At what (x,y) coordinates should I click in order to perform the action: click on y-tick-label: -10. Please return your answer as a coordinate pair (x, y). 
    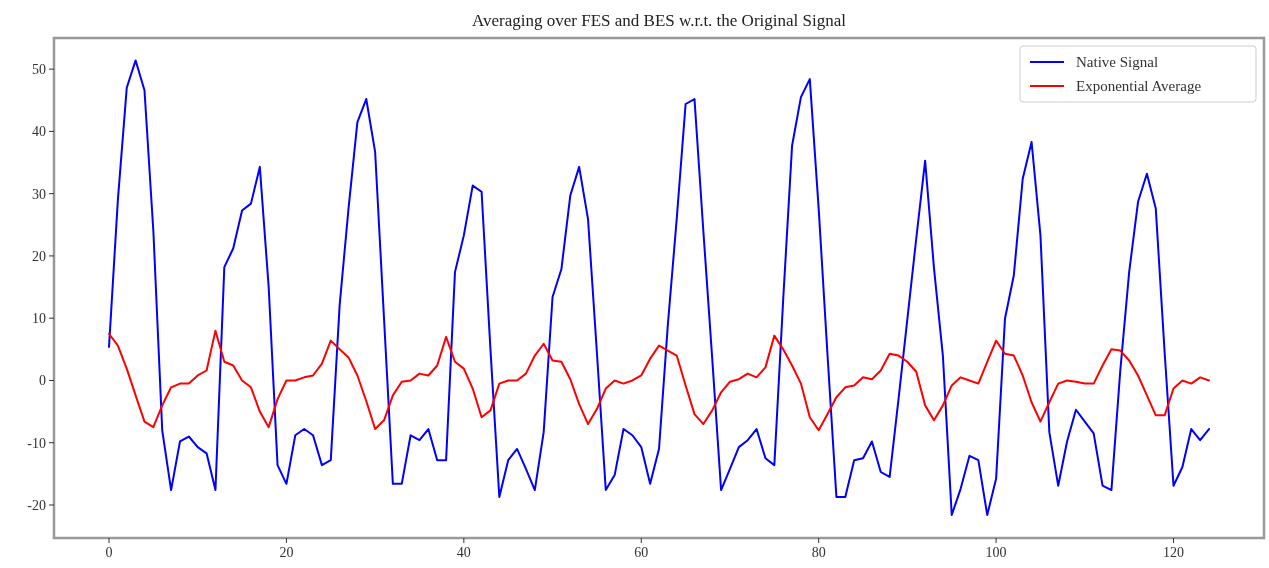
    Looking at the image, I should click on (36, 443).